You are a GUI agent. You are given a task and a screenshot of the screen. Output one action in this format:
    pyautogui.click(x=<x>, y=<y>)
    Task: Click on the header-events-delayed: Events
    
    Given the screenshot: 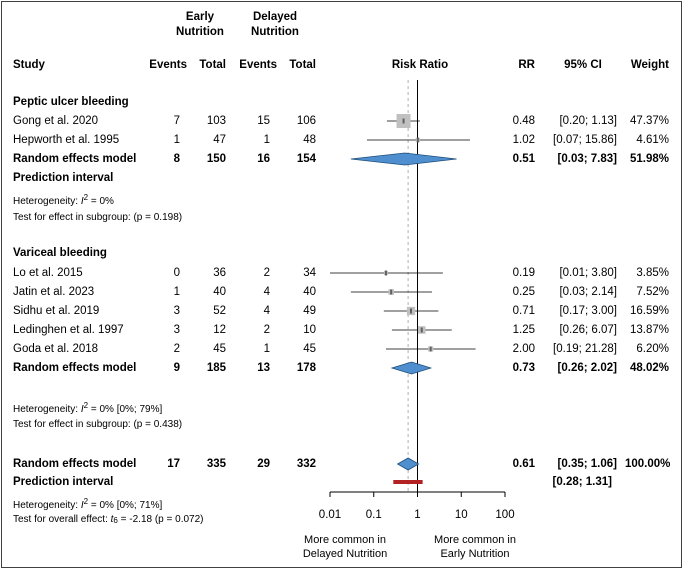 What is the action you would take?
    pyautogui.click(x=258, y=65)
    